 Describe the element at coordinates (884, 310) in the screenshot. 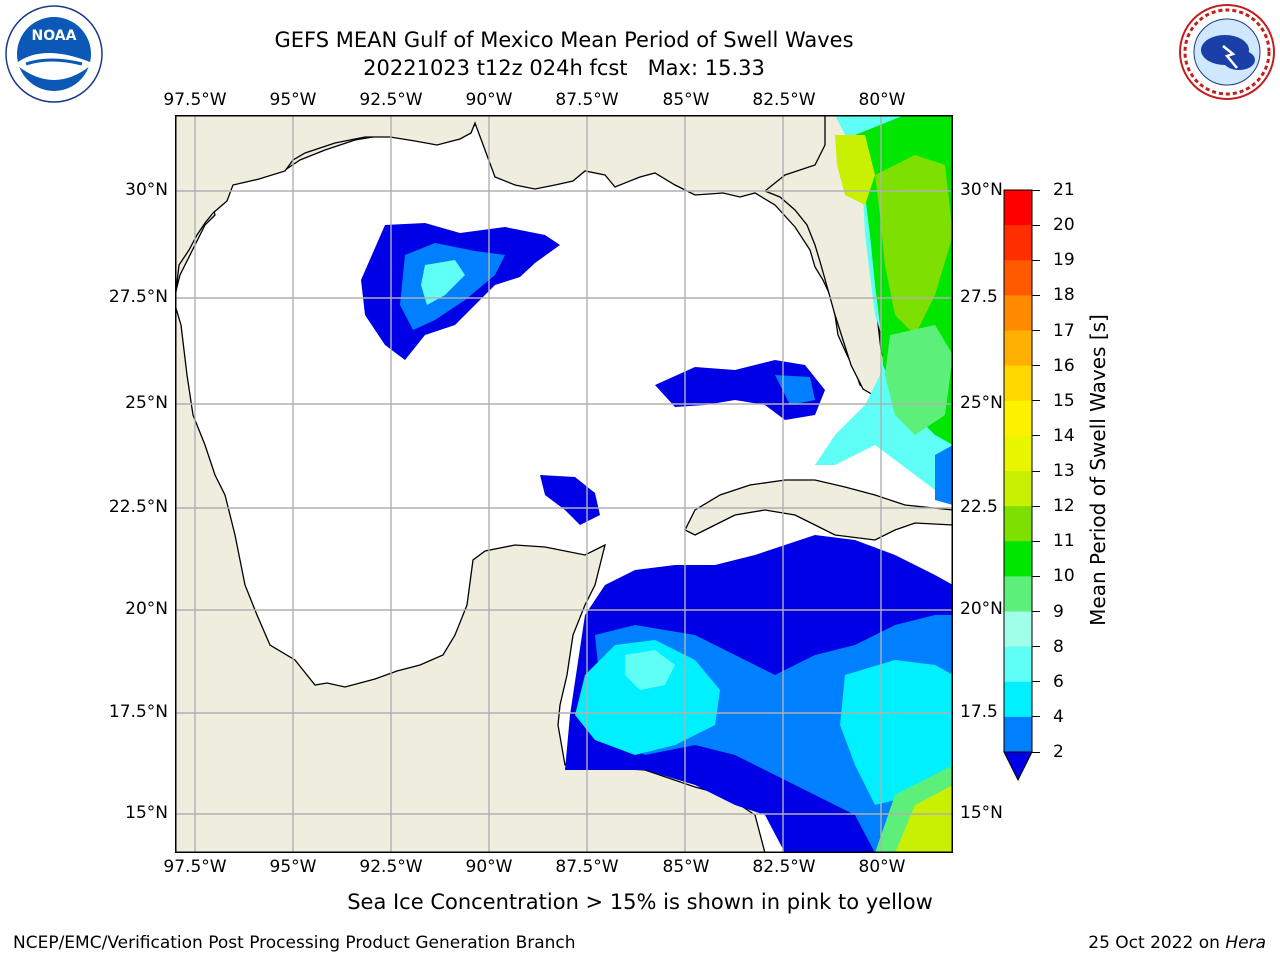

I see `swell-field-atlantic` at that location.